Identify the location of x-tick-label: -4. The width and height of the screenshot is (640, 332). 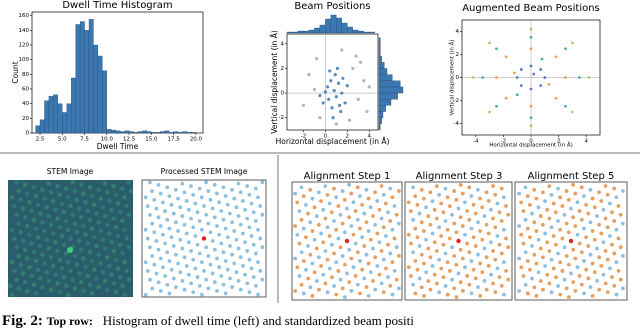
(476, 142).